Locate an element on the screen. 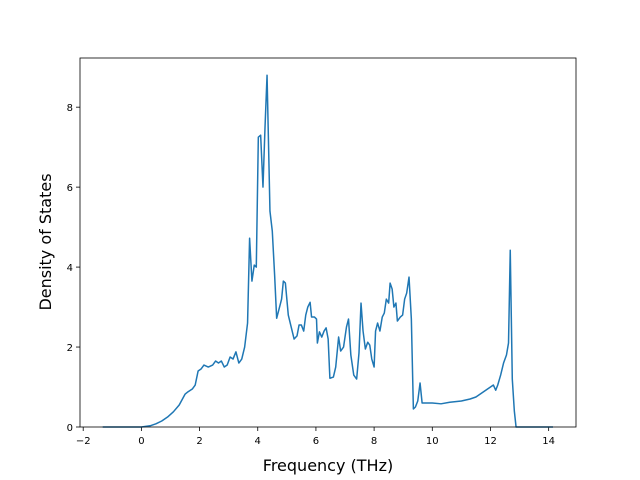 This screenshot has height=480, width=640. x-tick-label: 8 is located at coordinates (374, 441).